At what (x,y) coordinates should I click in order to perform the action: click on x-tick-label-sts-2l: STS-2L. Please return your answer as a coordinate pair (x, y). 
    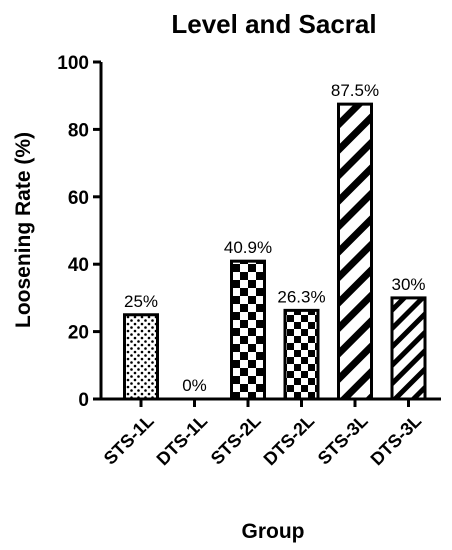
    Looking at the image, I should click on (236, 440).